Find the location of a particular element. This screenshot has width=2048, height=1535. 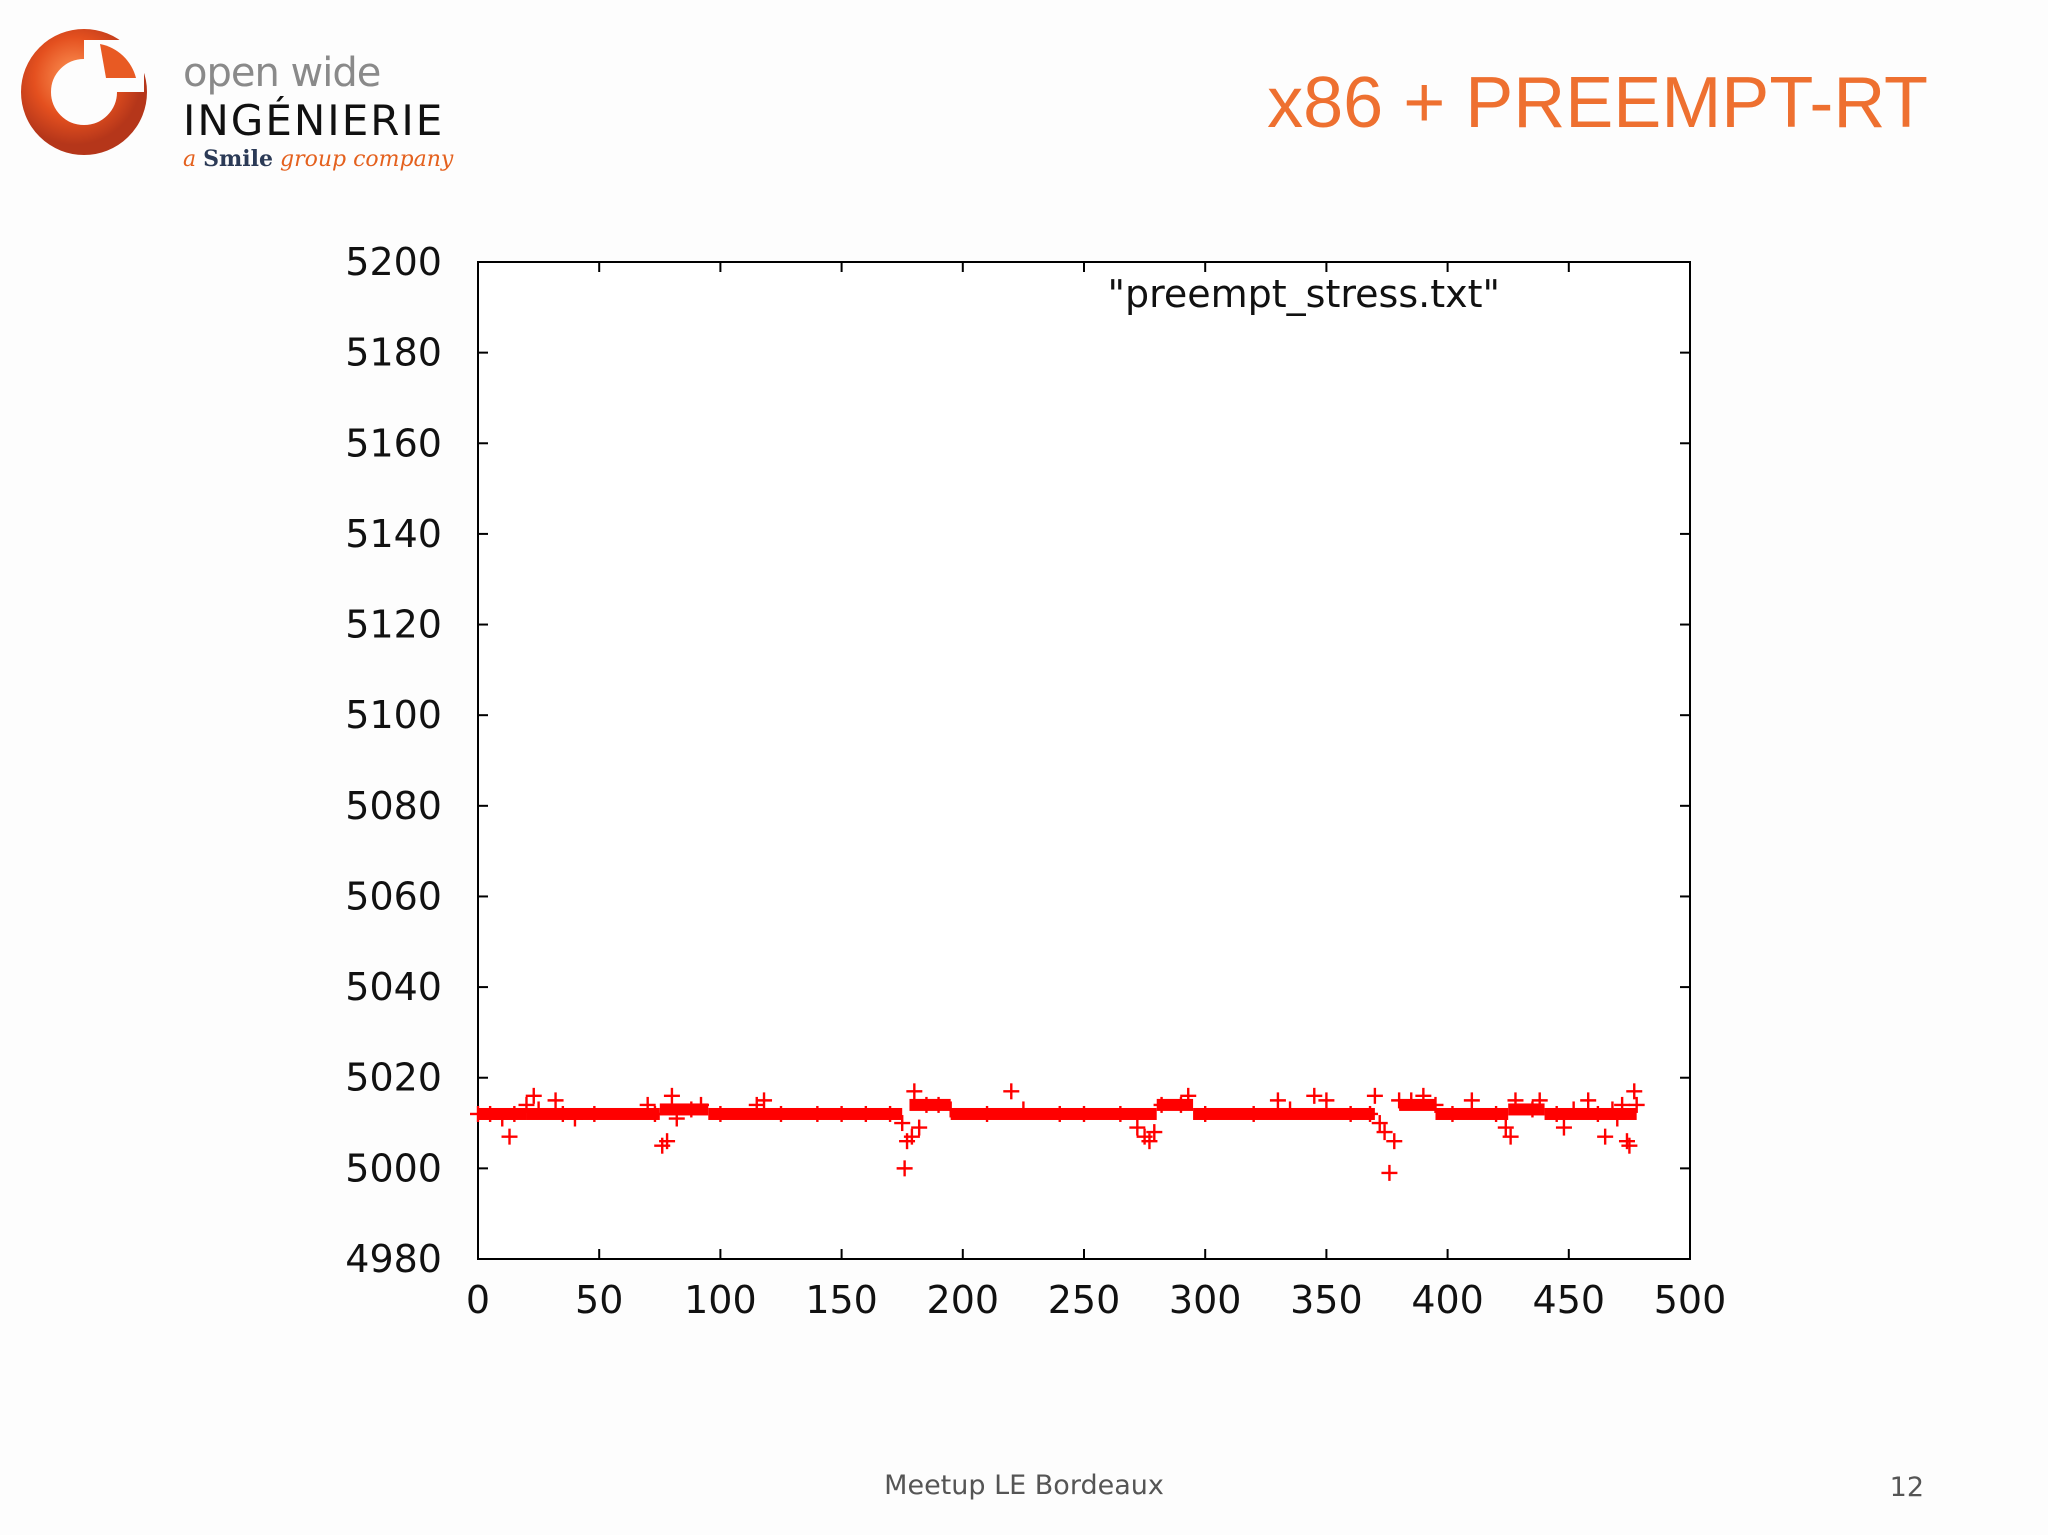

x-tick-label: 250 is located at coordinates (1084, 1300).